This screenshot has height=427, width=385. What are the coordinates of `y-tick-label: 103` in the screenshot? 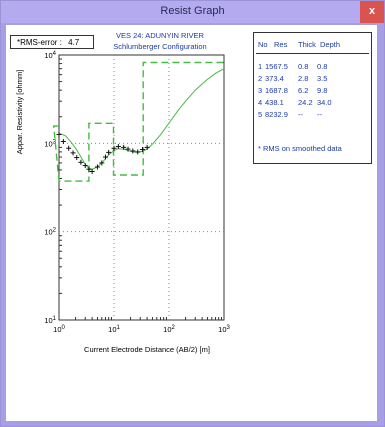 It's located at (50, 143).